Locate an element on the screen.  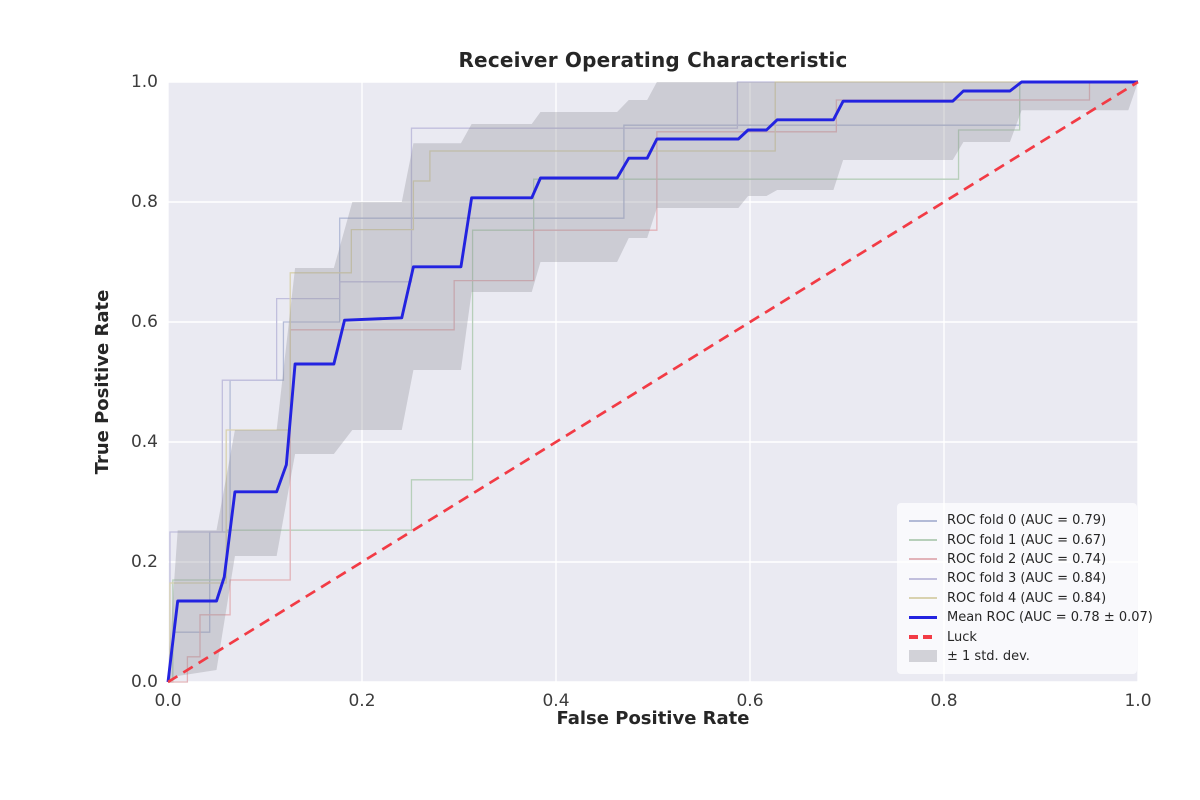
legend-label: ROC fold 1 (AUC = 0.67) is located at coordinates (1027, 540).